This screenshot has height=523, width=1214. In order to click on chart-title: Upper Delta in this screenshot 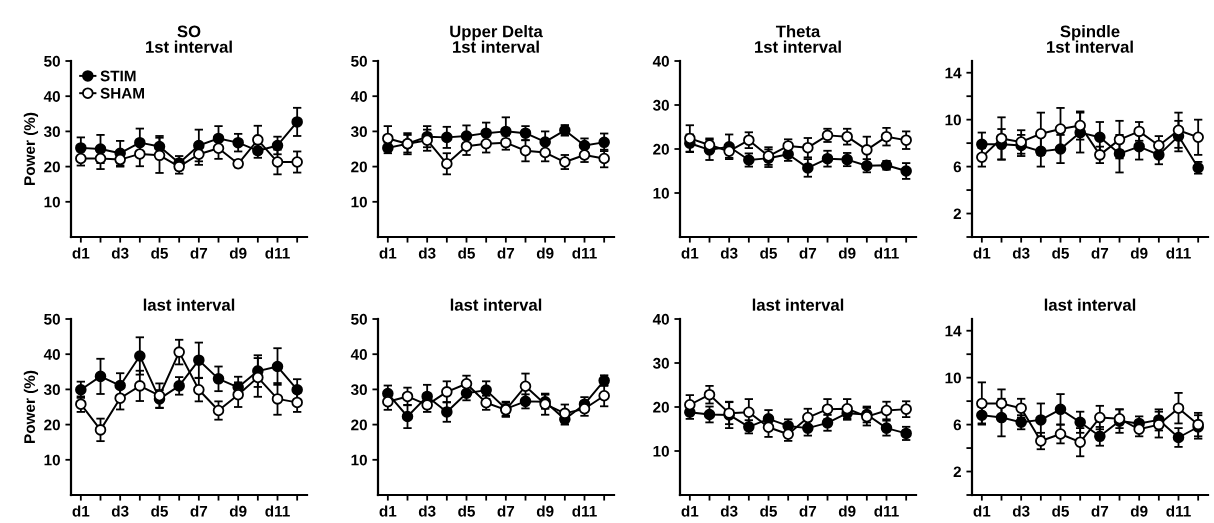, I will do `click(496, 33)`.